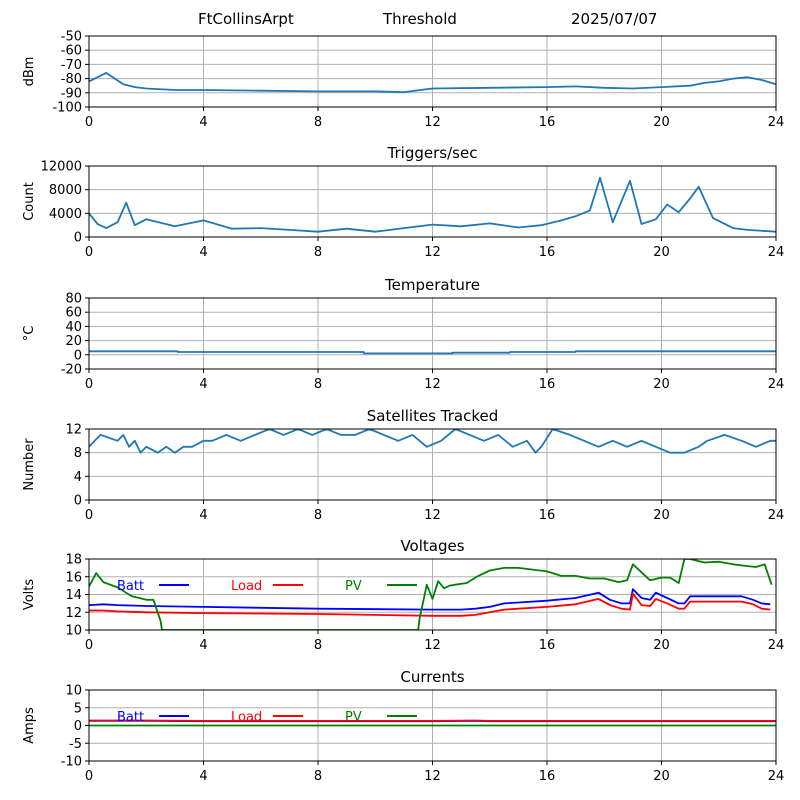 Image resolution: width=800 pixels, height=800 pixels. Describe the element at coordinates (29, 72) in the screenshot. I see `y-axis-label: dBm` at that location.